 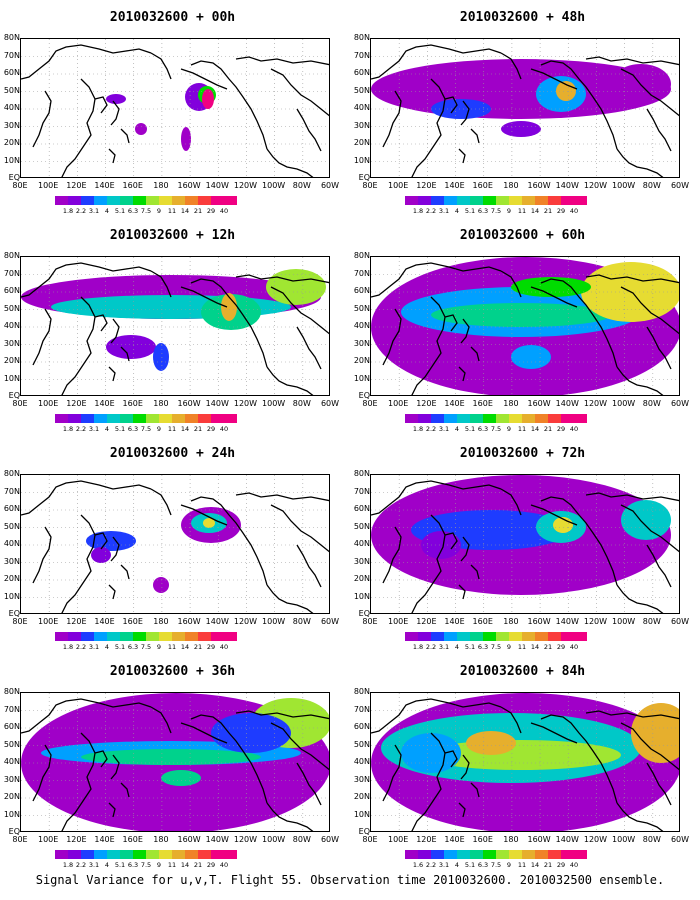 I want to click on panel-title: 2010032600 + 12h, so click(x=172, y=235).